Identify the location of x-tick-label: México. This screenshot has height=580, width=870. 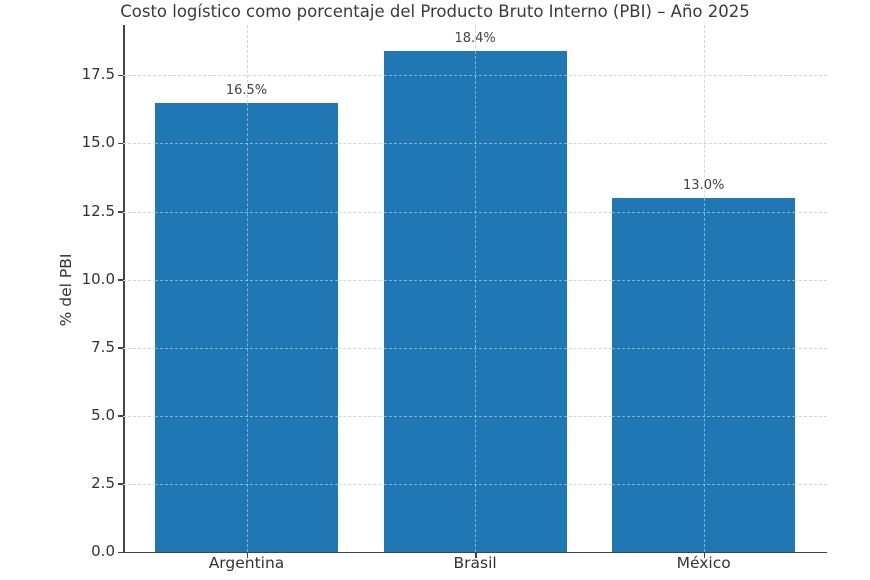
(703, 563).